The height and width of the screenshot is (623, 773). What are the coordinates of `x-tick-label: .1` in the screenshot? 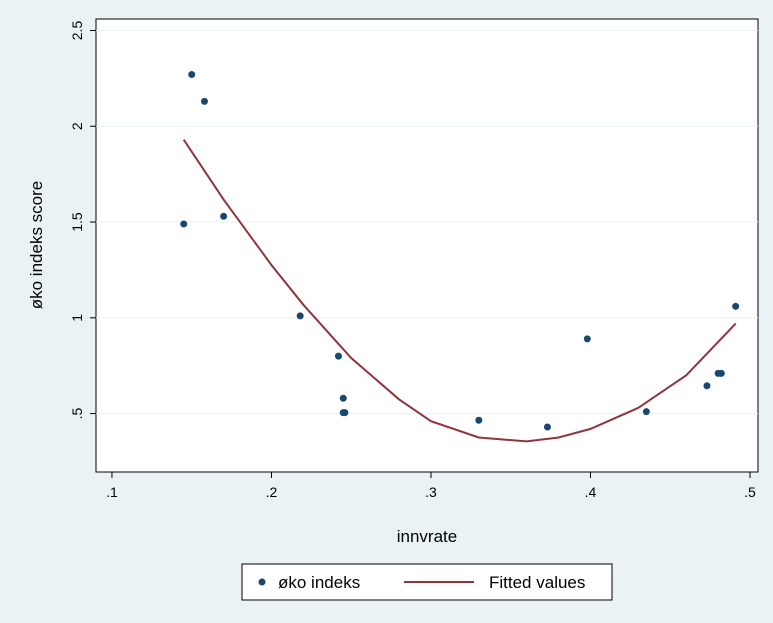 It's located at (112, 492).